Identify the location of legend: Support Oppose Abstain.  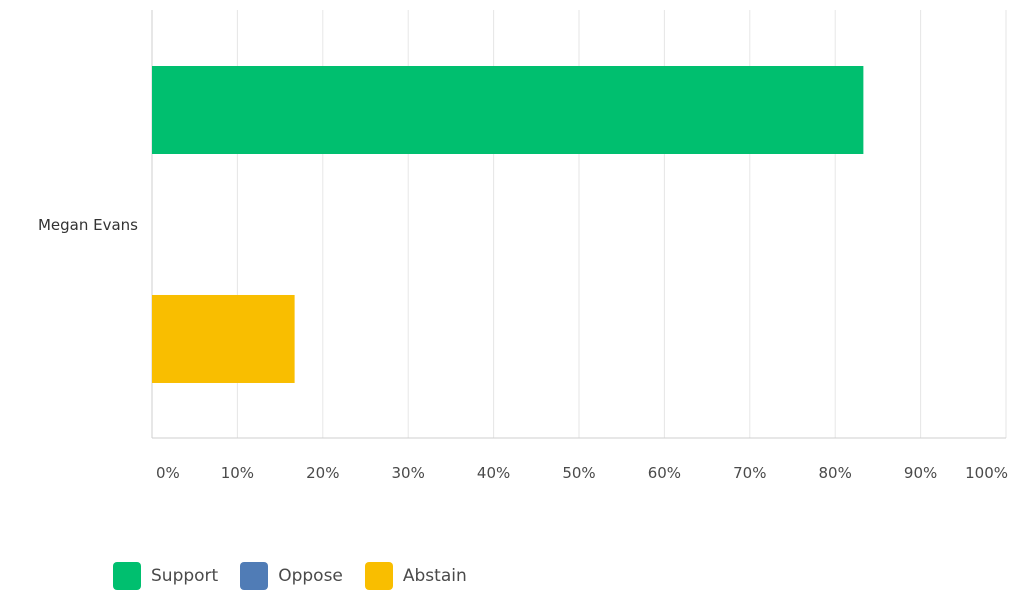
(301, 576).